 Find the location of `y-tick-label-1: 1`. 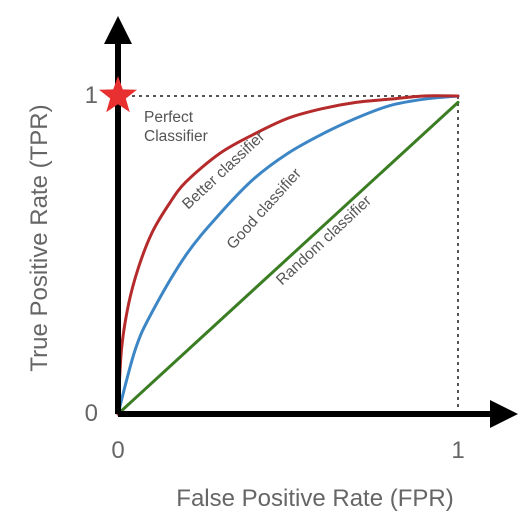

y-tick-label-1: 1 is located at coordinates (91, 95).